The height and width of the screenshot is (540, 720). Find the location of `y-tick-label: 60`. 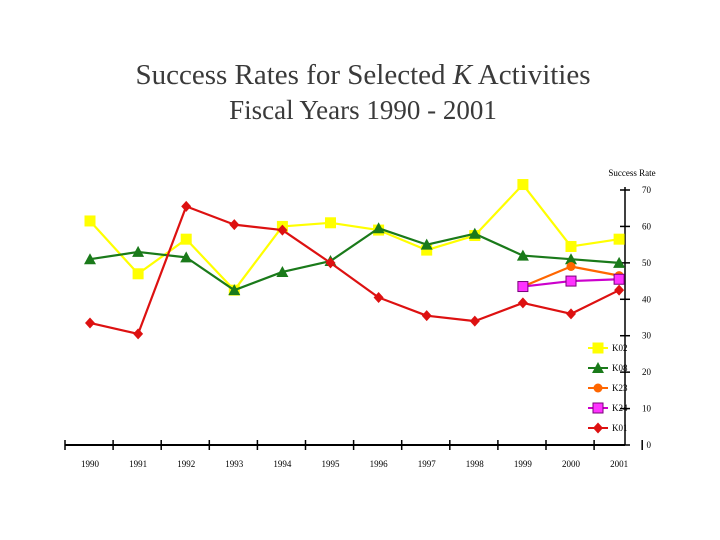

y-tick-label: 60 is located at coordinates (647, 226).